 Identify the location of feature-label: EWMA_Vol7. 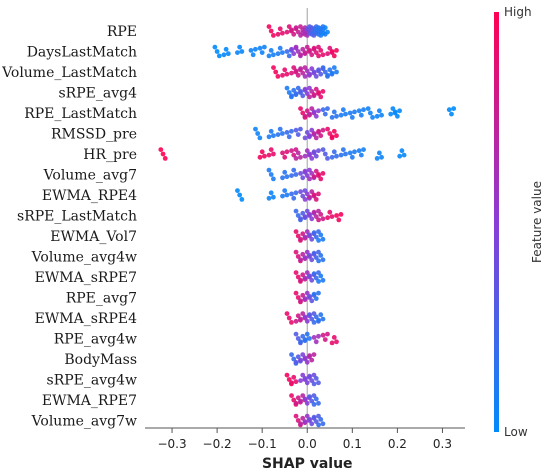
(93, 237).